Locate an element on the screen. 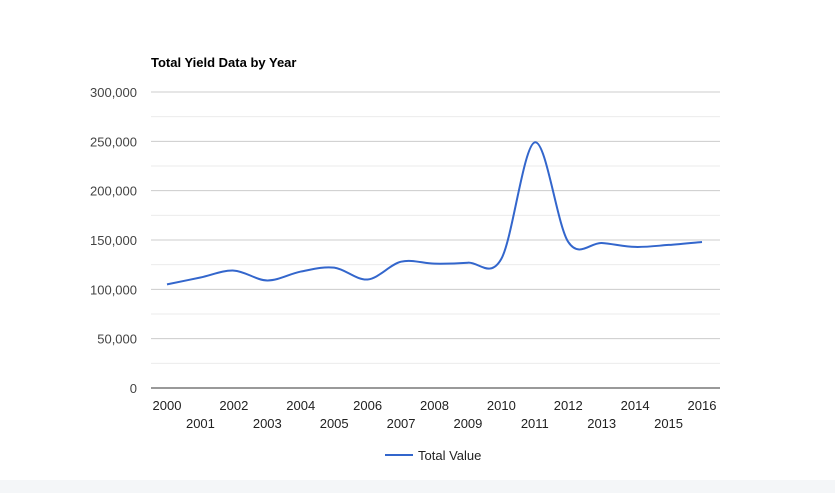 This screenshot has width=835, height=493. y-tick-label: 250,000 is located at coordinates (113, 141).